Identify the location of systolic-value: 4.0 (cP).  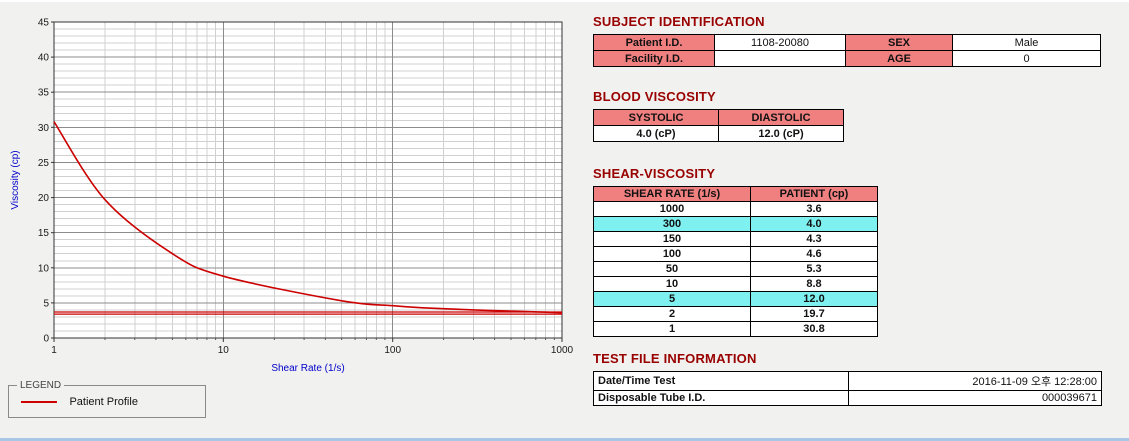
(656, 133).